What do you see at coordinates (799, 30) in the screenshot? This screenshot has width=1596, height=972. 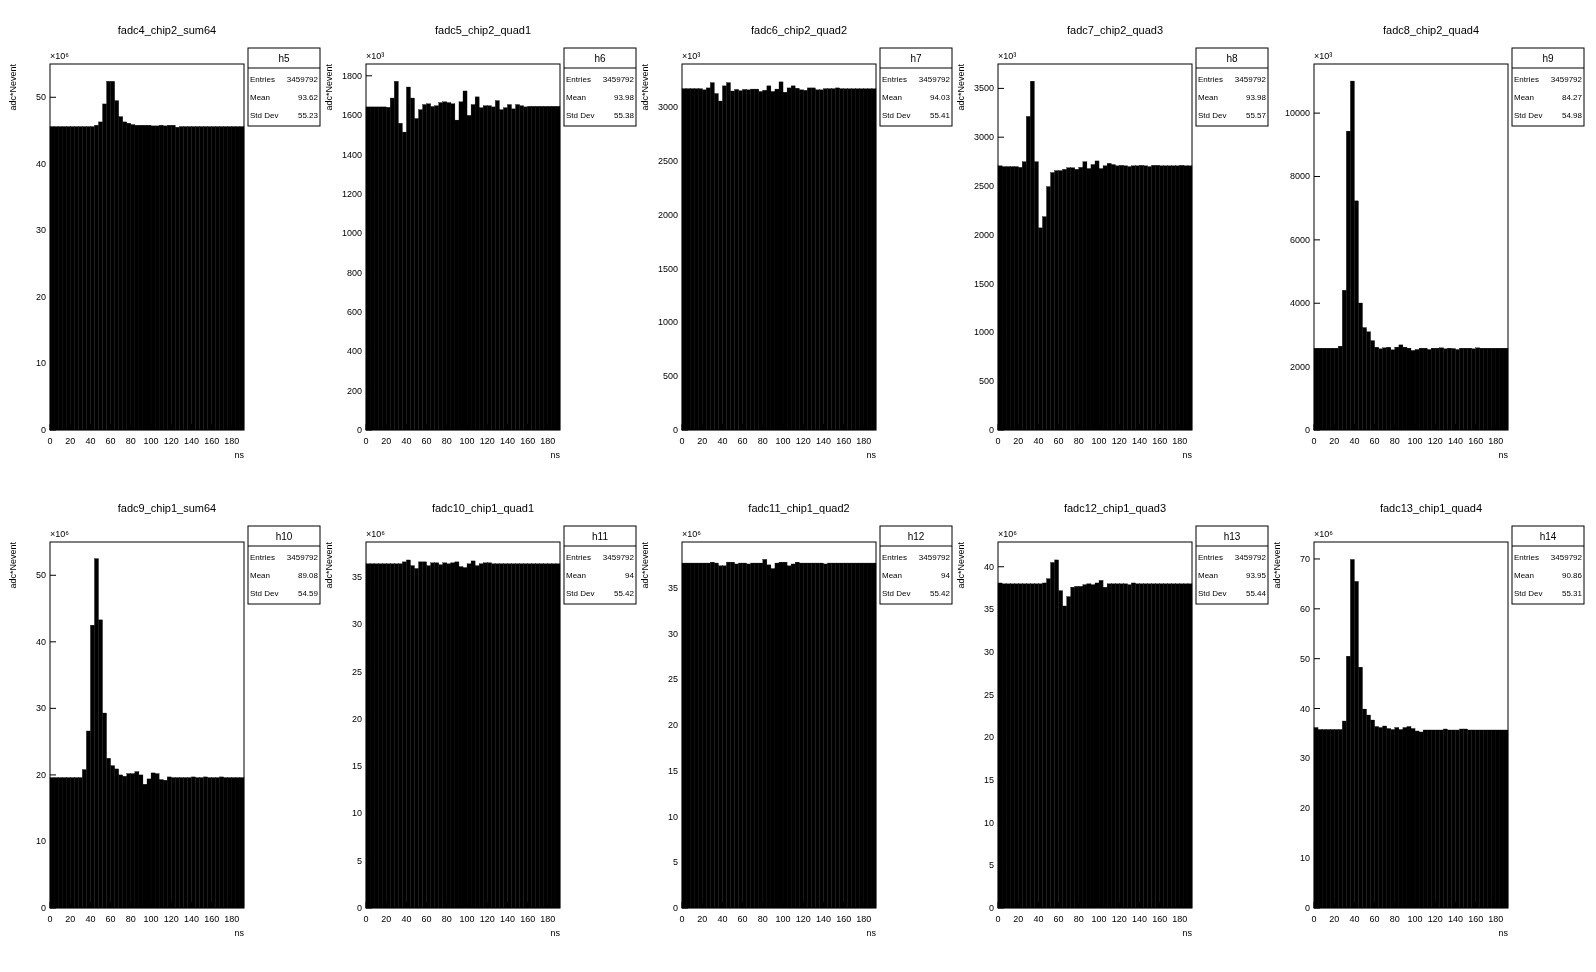 I see `chart-title: fadc6_chip2_quad2` at bounding box center [799, 30].